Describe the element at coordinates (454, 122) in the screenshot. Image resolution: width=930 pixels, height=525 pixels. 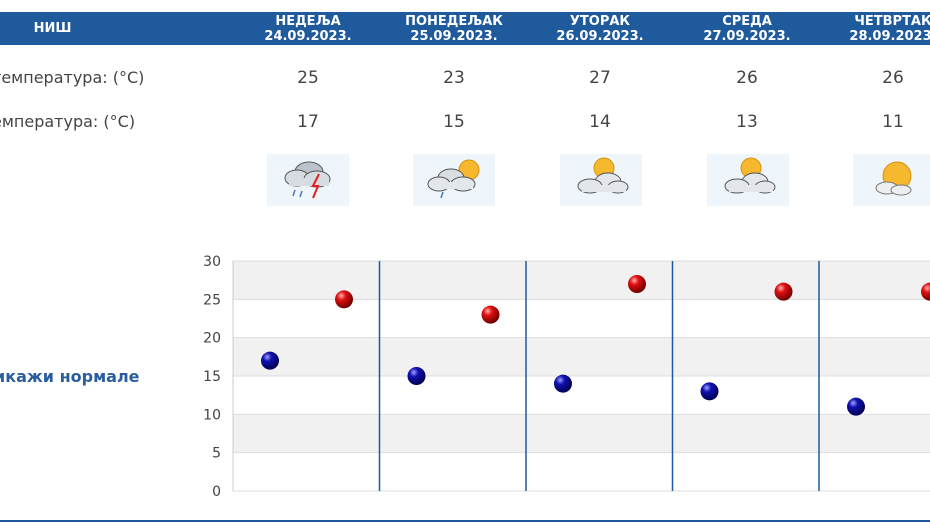
I see `min-temp-value: 15` at that location.